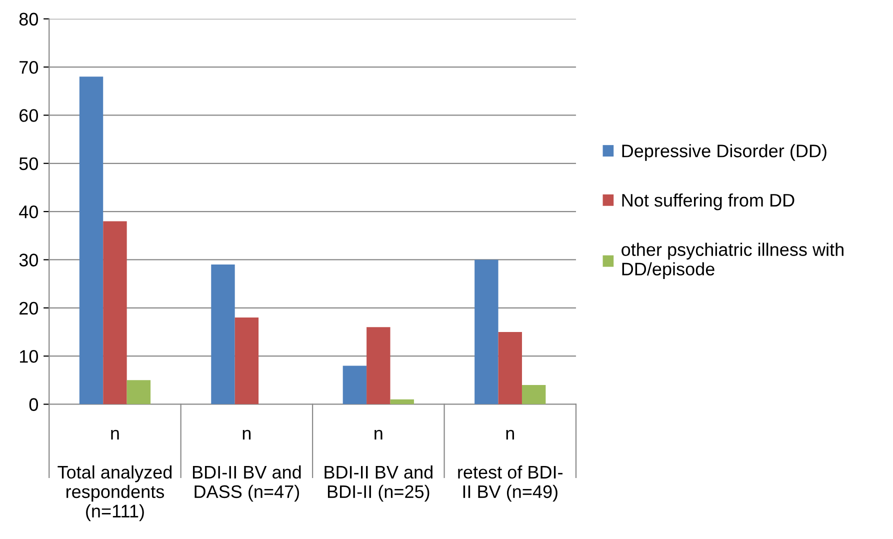  What do you see at coordinates (378, 466) in the screenshot?
I see `category-label: n BDI-II BV and BDI-II (n=25)` at bounding box center [378, 466].